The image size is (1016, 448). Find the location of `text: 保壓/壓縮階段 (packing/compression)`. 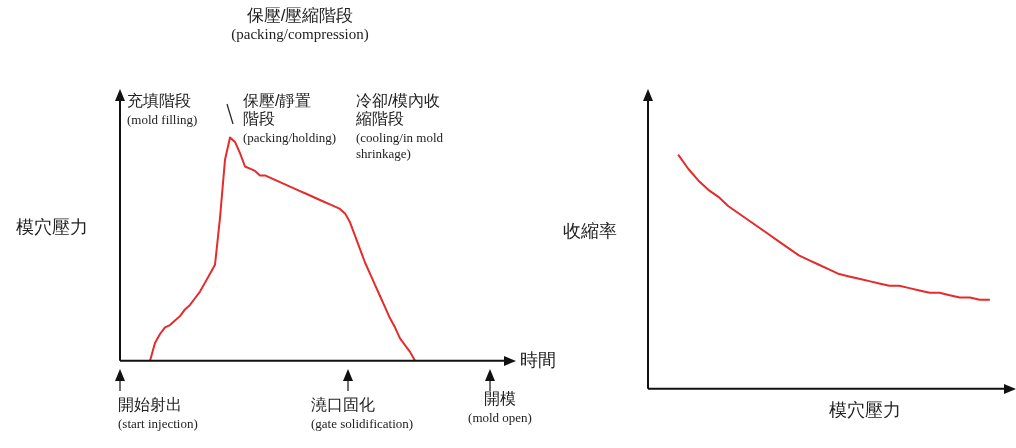

text: 保壓/壓縮階段 (packing/compression) is located at coordinates (300, 25).